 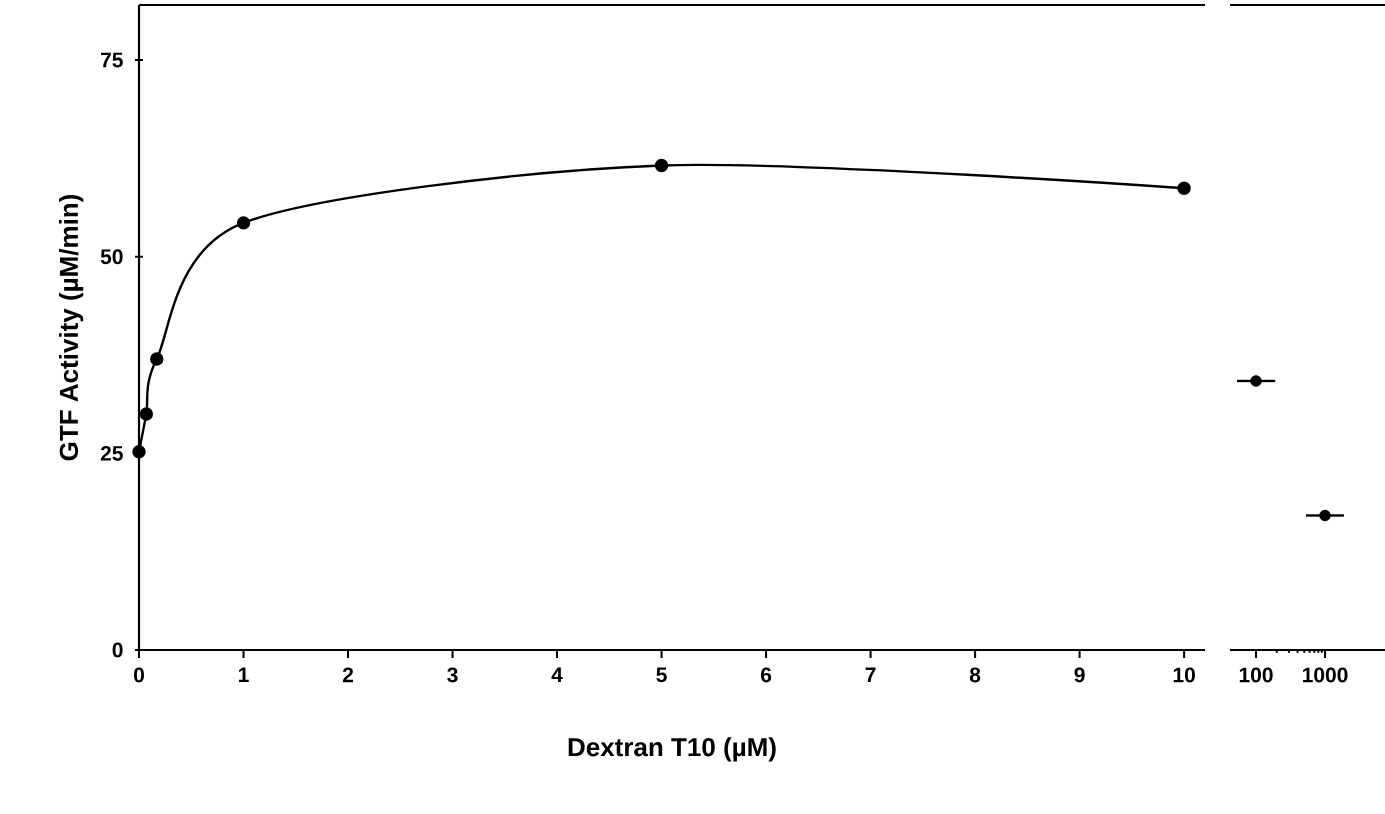 I want to click on y-tick-label: 25, so click(x=111, y=453).